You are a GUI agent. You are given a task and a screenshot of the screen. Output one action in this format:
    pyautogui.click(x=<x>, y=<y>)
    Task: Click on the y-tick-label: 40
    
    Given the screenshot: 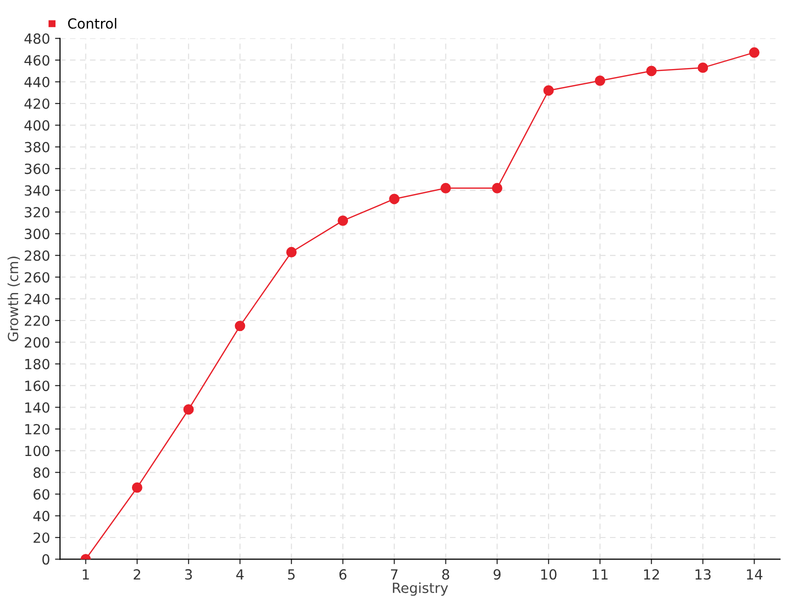 What is the action you would take?
    pyautogui.click(x=41, y=516)
    